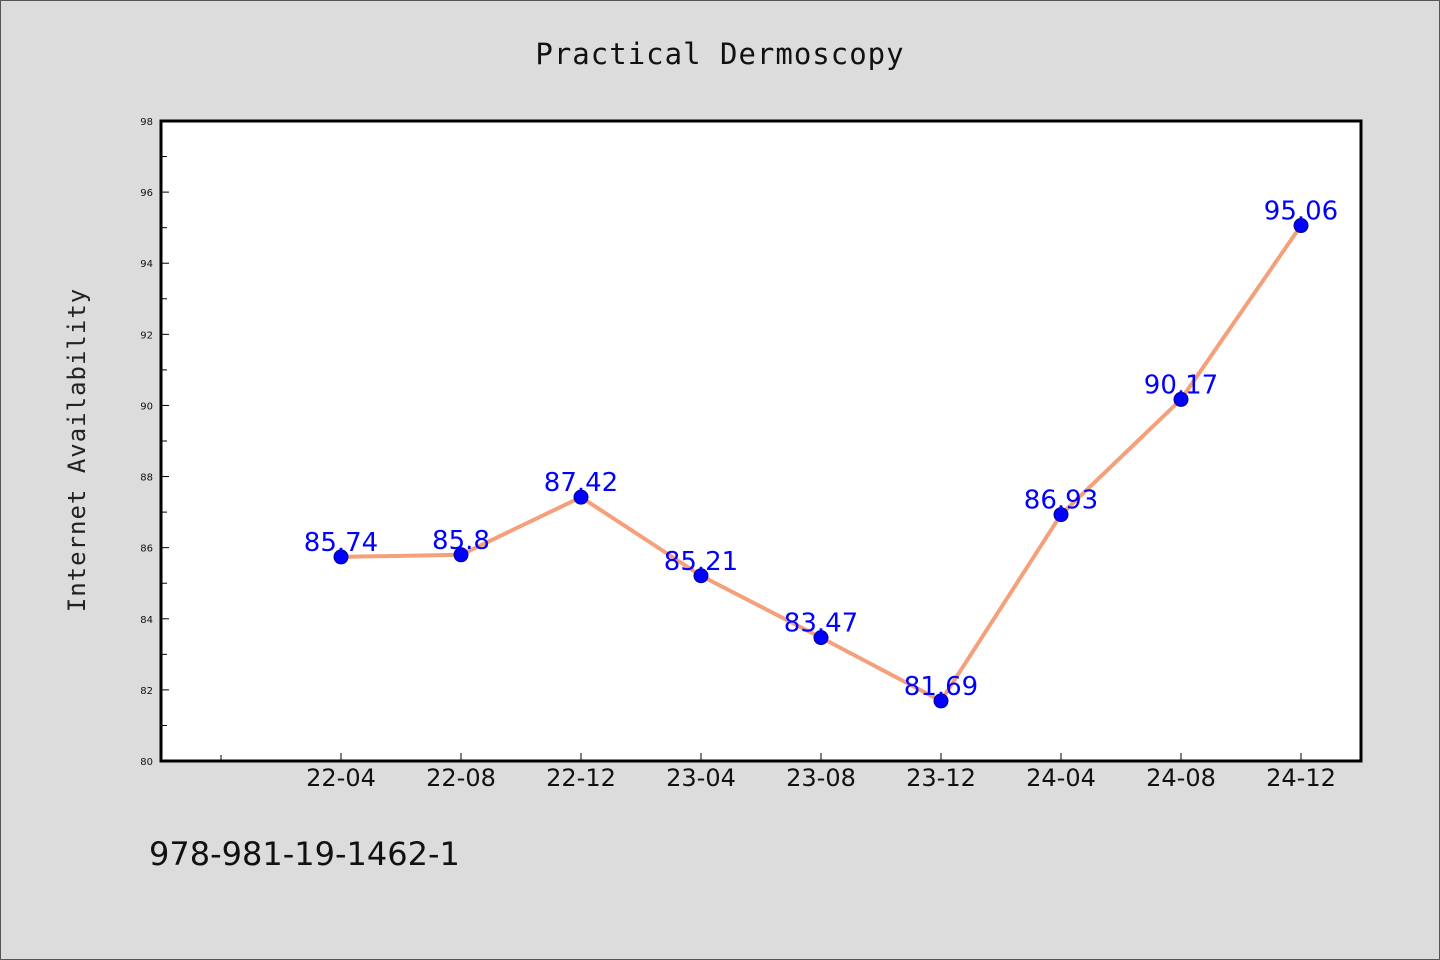  What do you see at coordinates (1061, 778) in the screenshot?
I see `x-tick-label: 24-04` at bounding box center [1061, 778].